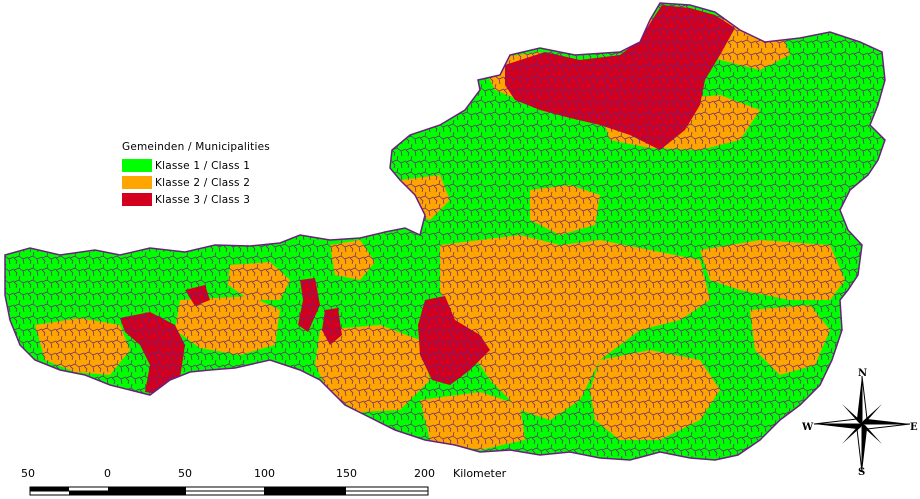 Image resolution: width=920 pixels, height=499 pixels. Describe the element at coordinates (346, 473) in the screenshot. I see `scale-tick-label: 150` at that location.